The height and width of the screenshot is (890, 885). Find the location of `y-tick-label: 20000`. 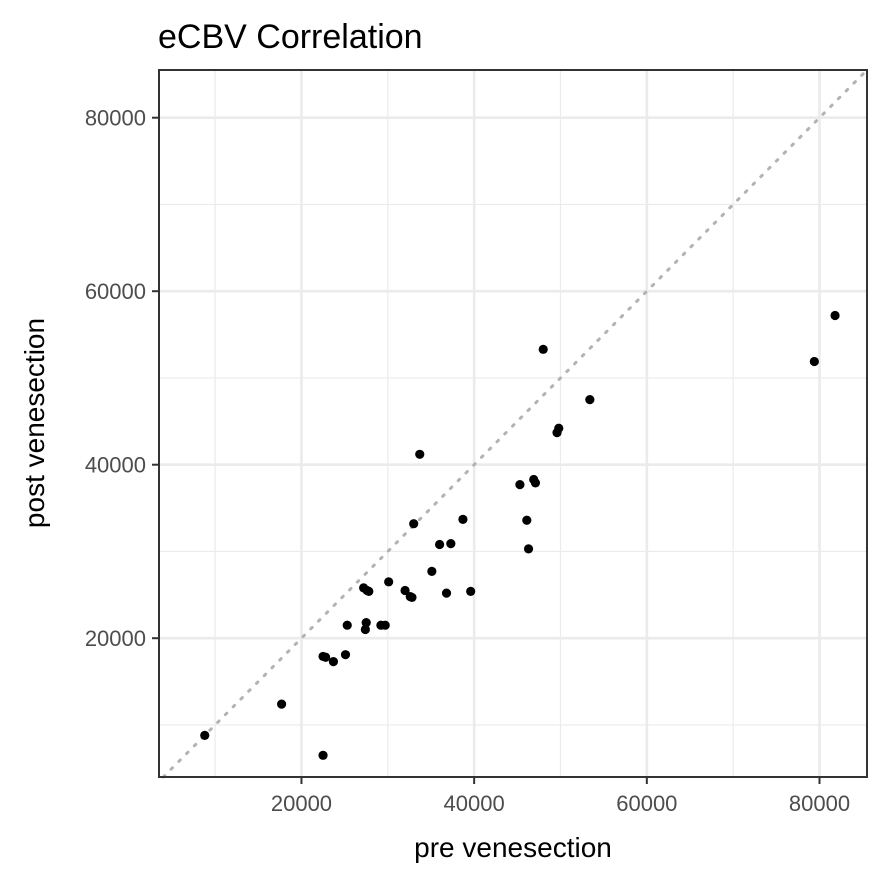

y-tick-label: 20000 is located at coordinates (115, 638).